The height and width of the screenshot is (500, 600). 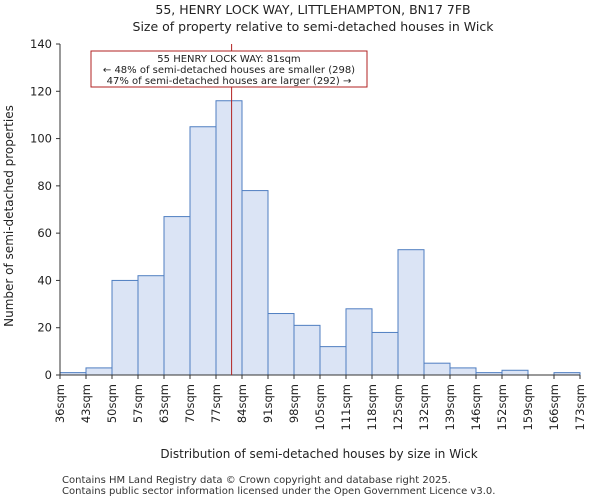 What do you see at coordinates (515, 372) in the screenshot?
I see `bar-152sqm` at bounding box center [515, 372].